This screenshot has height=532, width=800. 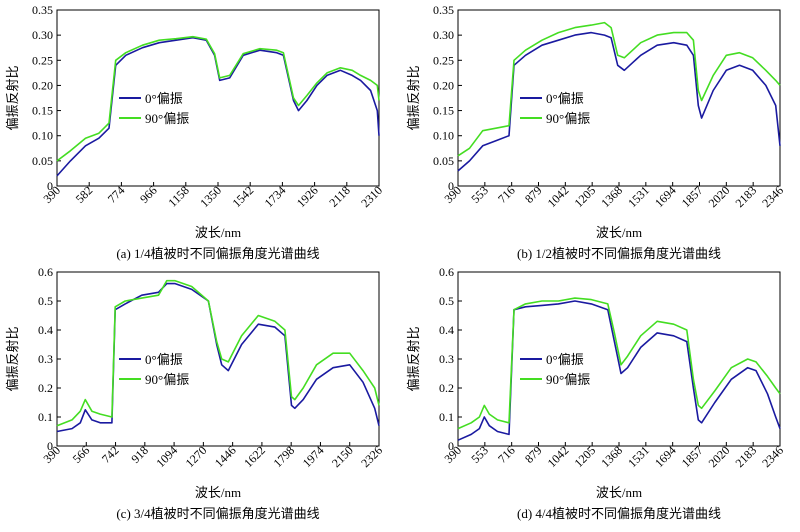 What do you see at coordinates (665, 456) in the screenshot?
I see `x-tick-label-d: 1694` at bounding box center [665, 456].